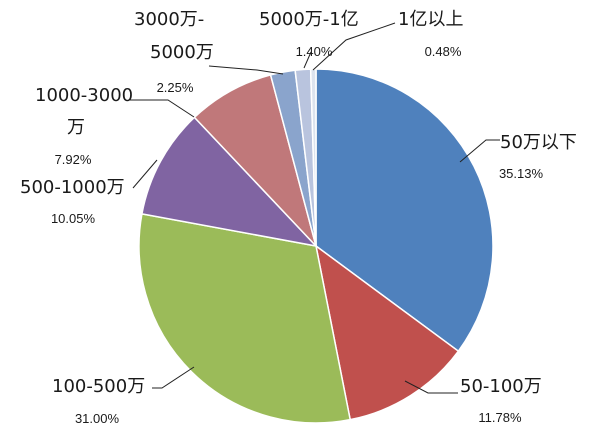  I want to click on slice-percentage: 10.05%, so click(73, 218).